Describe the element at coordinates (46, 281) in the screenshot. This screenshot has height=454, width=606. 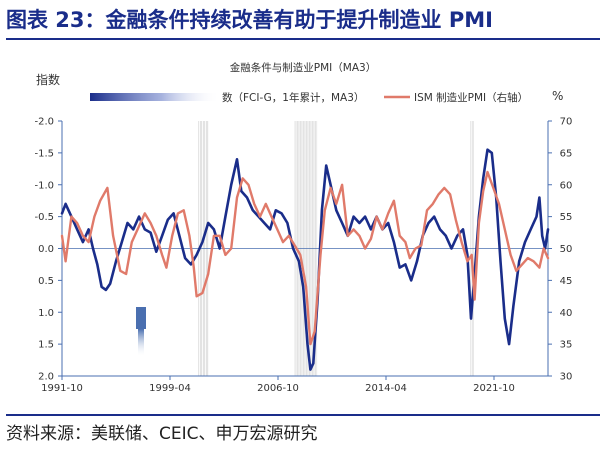
I see `left-tick-label: 0.5` at that location.